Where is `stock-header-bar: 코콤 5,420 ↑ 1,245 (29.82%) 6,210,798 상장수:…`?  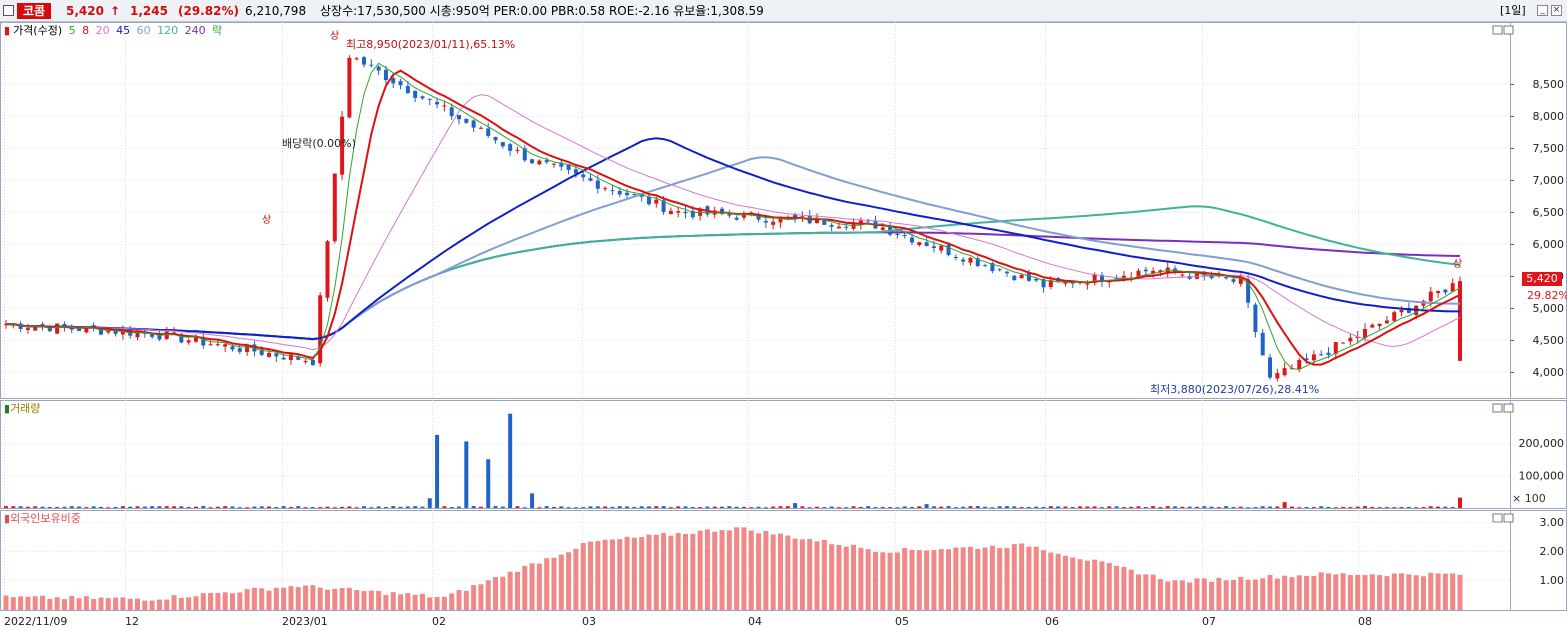 stock-header-bar: 코콤 5,420 ↑ 1,245 (29.82%) 6,210,798 상장수:… is located at coordinates (783, 11).